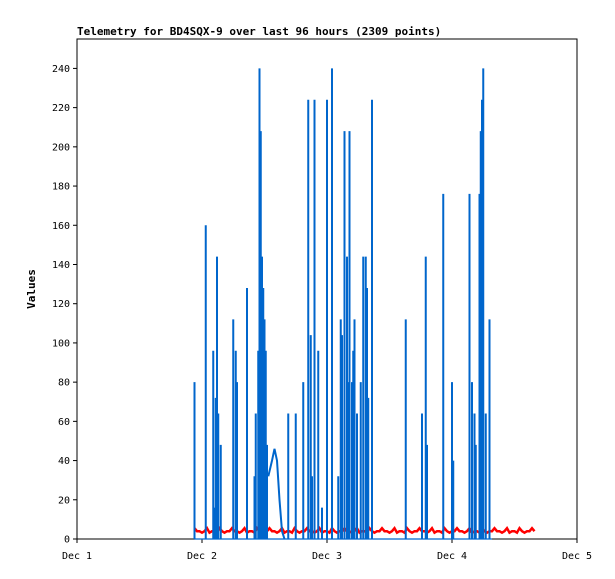 The image size is (615, 579). What do you see at coordinates (327, 556) in the screenshot?
I see `x-tick-label: Dec 3` at bounding box center [327, 556].